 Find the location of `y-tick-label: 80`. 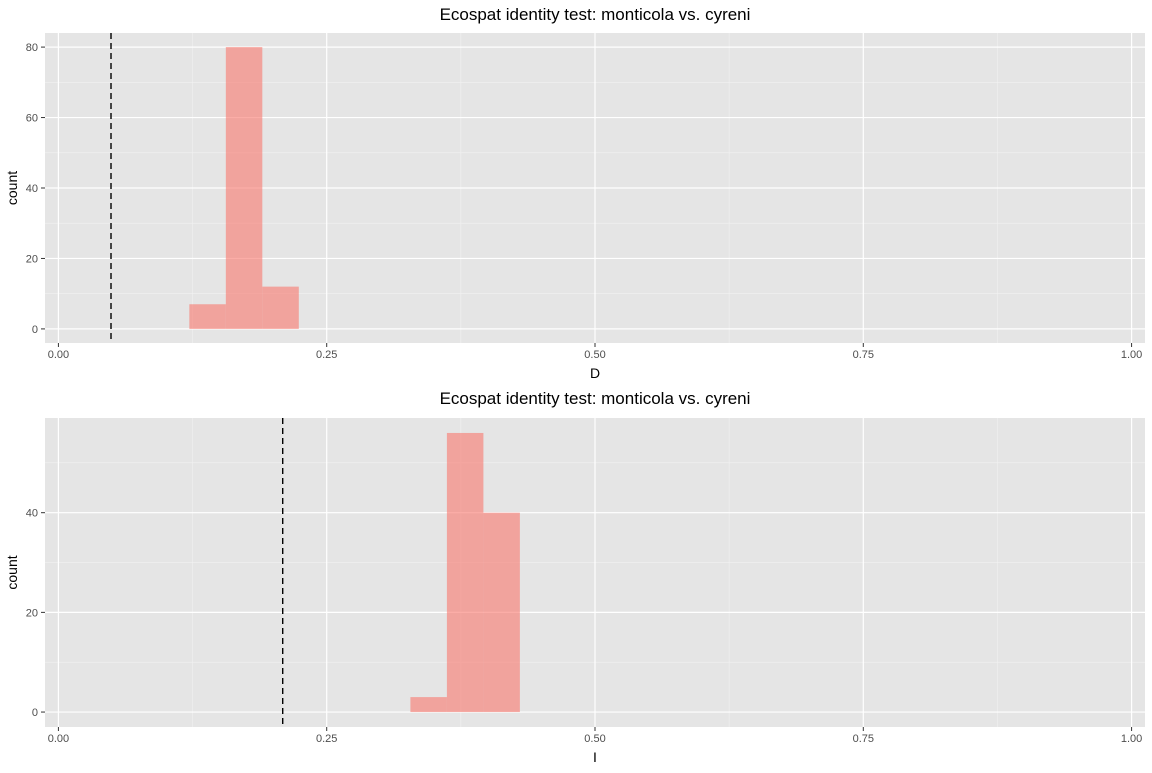

y-tick-label: 80 is located at coordinates (32, 48).